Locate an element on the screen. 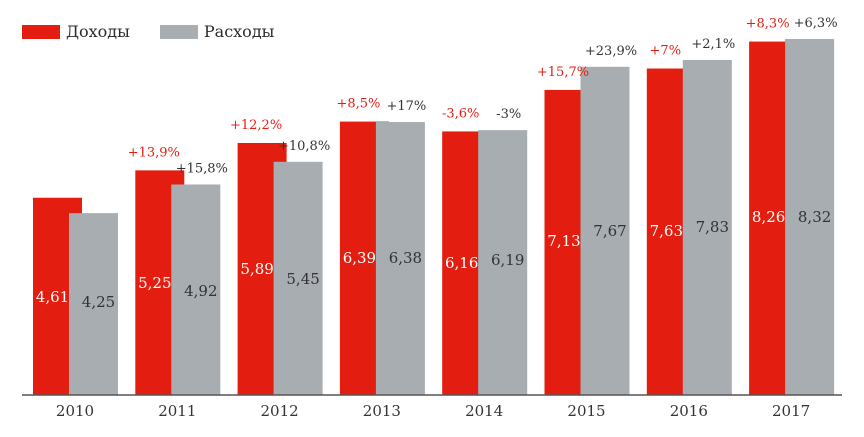 Image resolution: width=864 pixels, height=437 pixels. legend-item-income: Доходы is located at coordinates (76, 31).